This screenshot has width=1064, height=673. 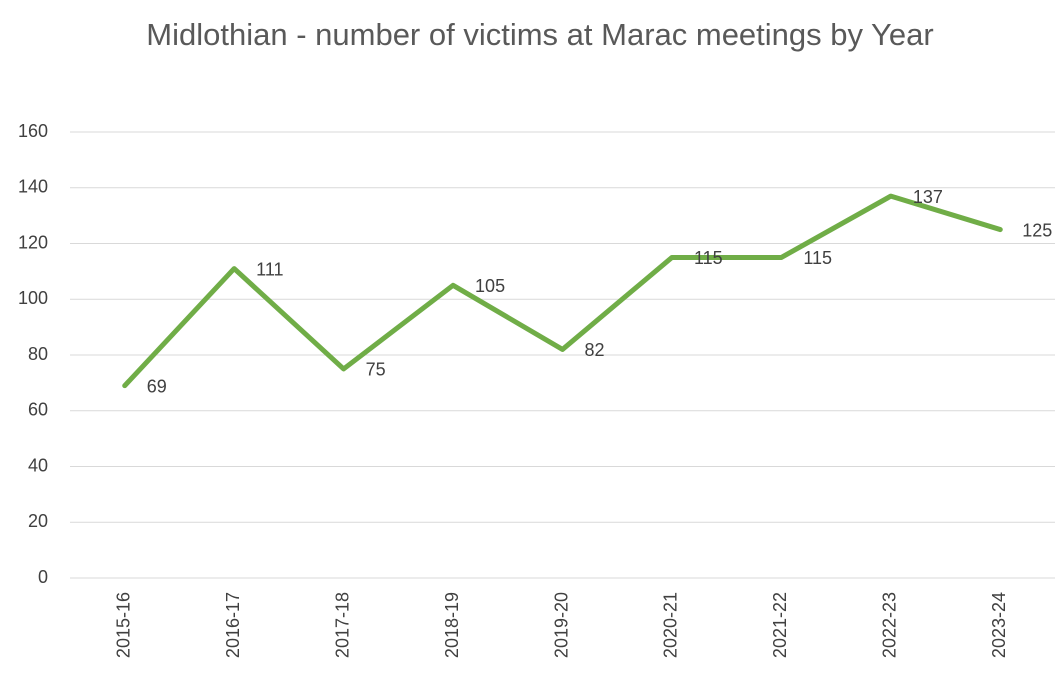 What do you see at coordinates (157, 386) in the screenshot?
I see `data-label: 69` at bounding box center [157, 386].